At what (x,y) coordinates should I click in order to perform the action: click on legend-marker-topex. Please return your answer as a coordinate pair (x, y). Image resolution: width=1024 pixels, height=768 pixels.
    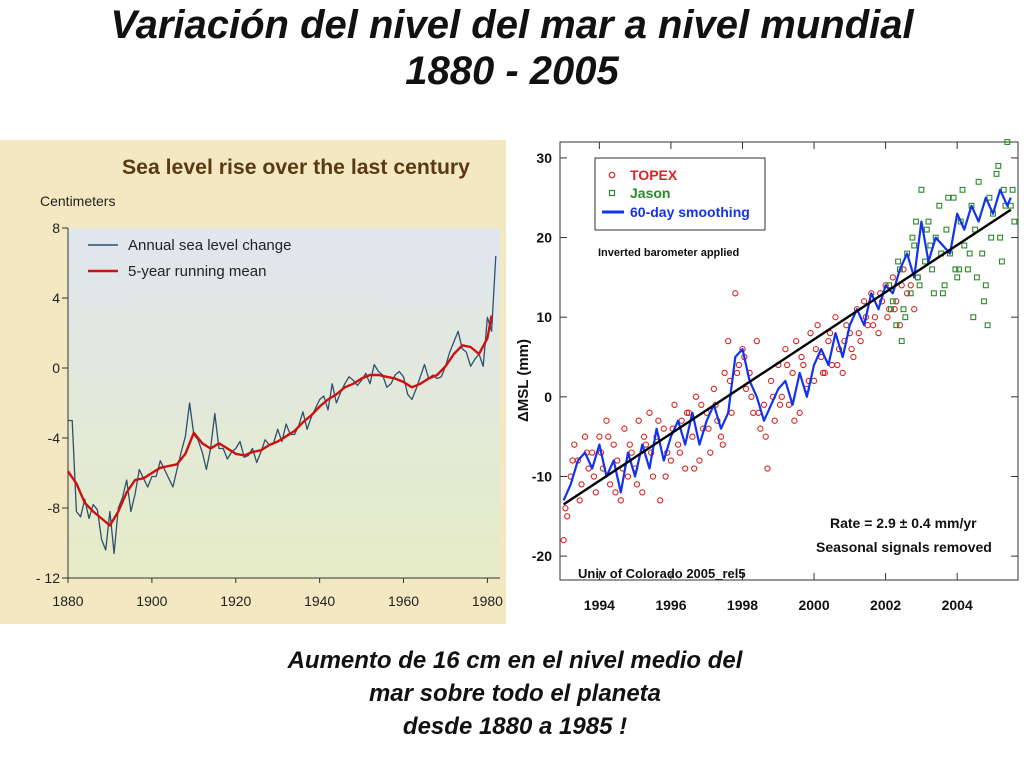
    Looking at the image, I should click on (612, 175).